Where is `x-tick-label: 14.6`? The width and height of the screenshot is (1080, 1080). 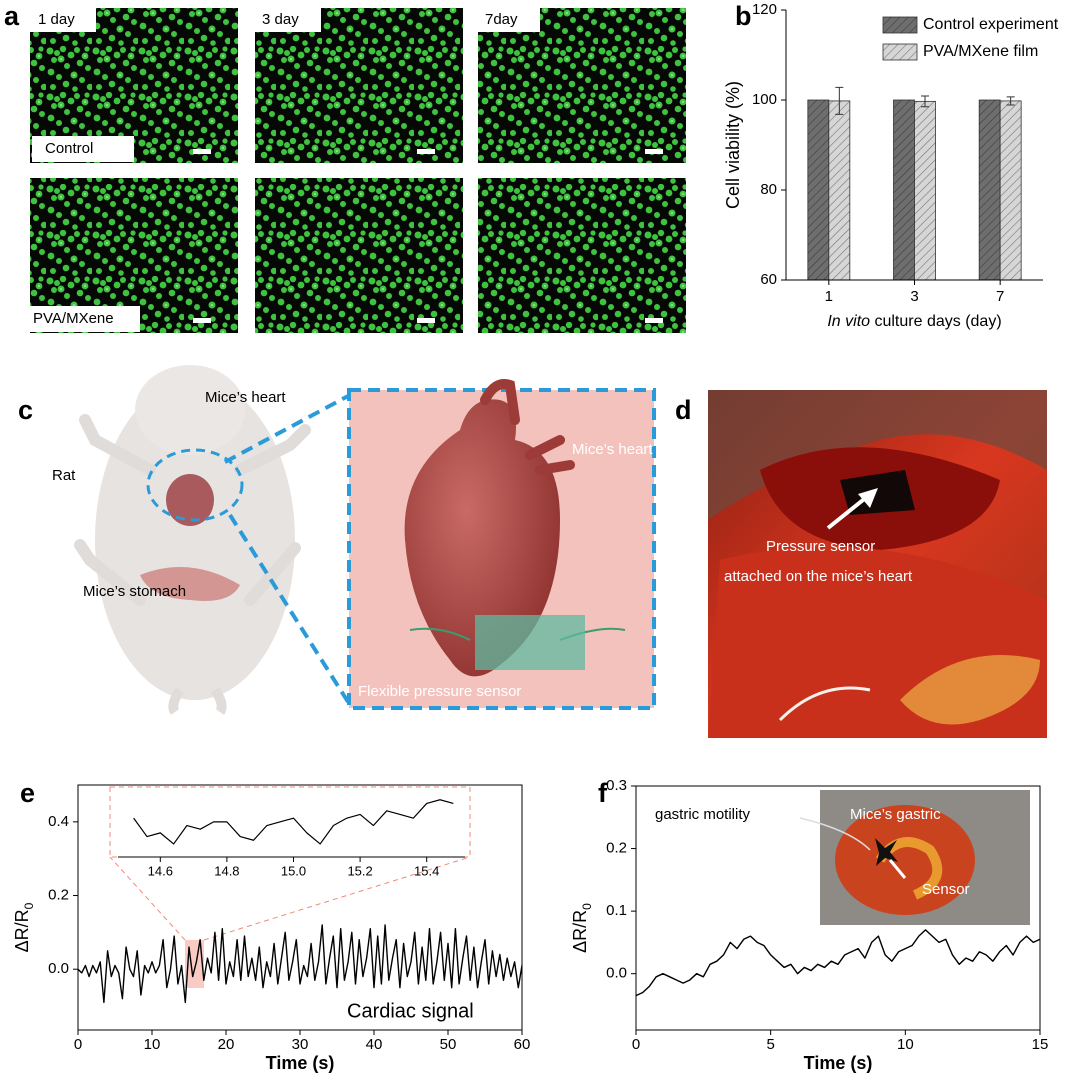
x-tick-label: 14.6 is located at coordinates (160, 870).